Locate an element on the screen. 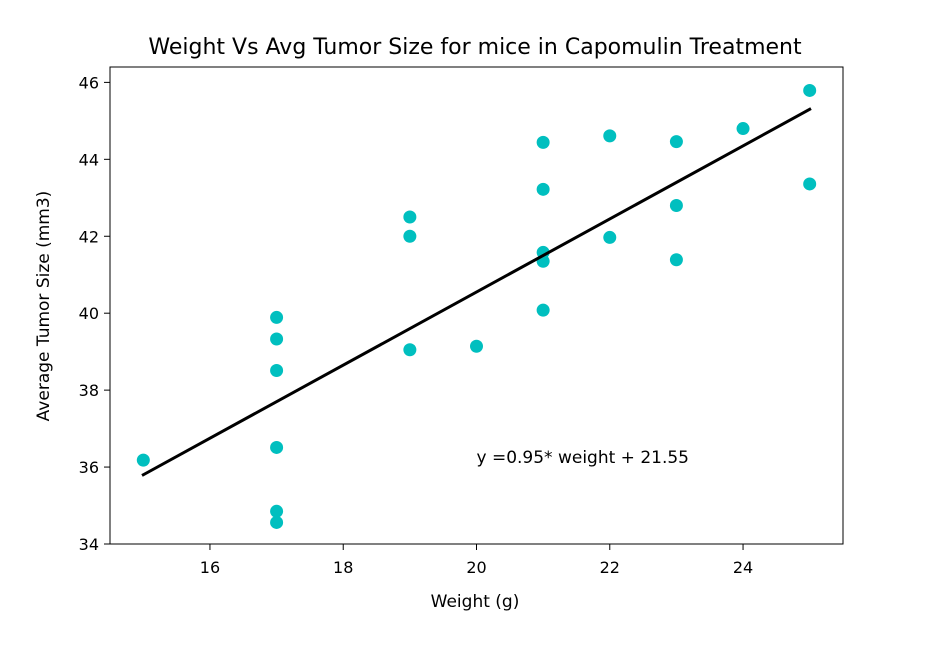  y-axis-label: Average Tumor Size (mm3) is located at coordinates (44, 306).